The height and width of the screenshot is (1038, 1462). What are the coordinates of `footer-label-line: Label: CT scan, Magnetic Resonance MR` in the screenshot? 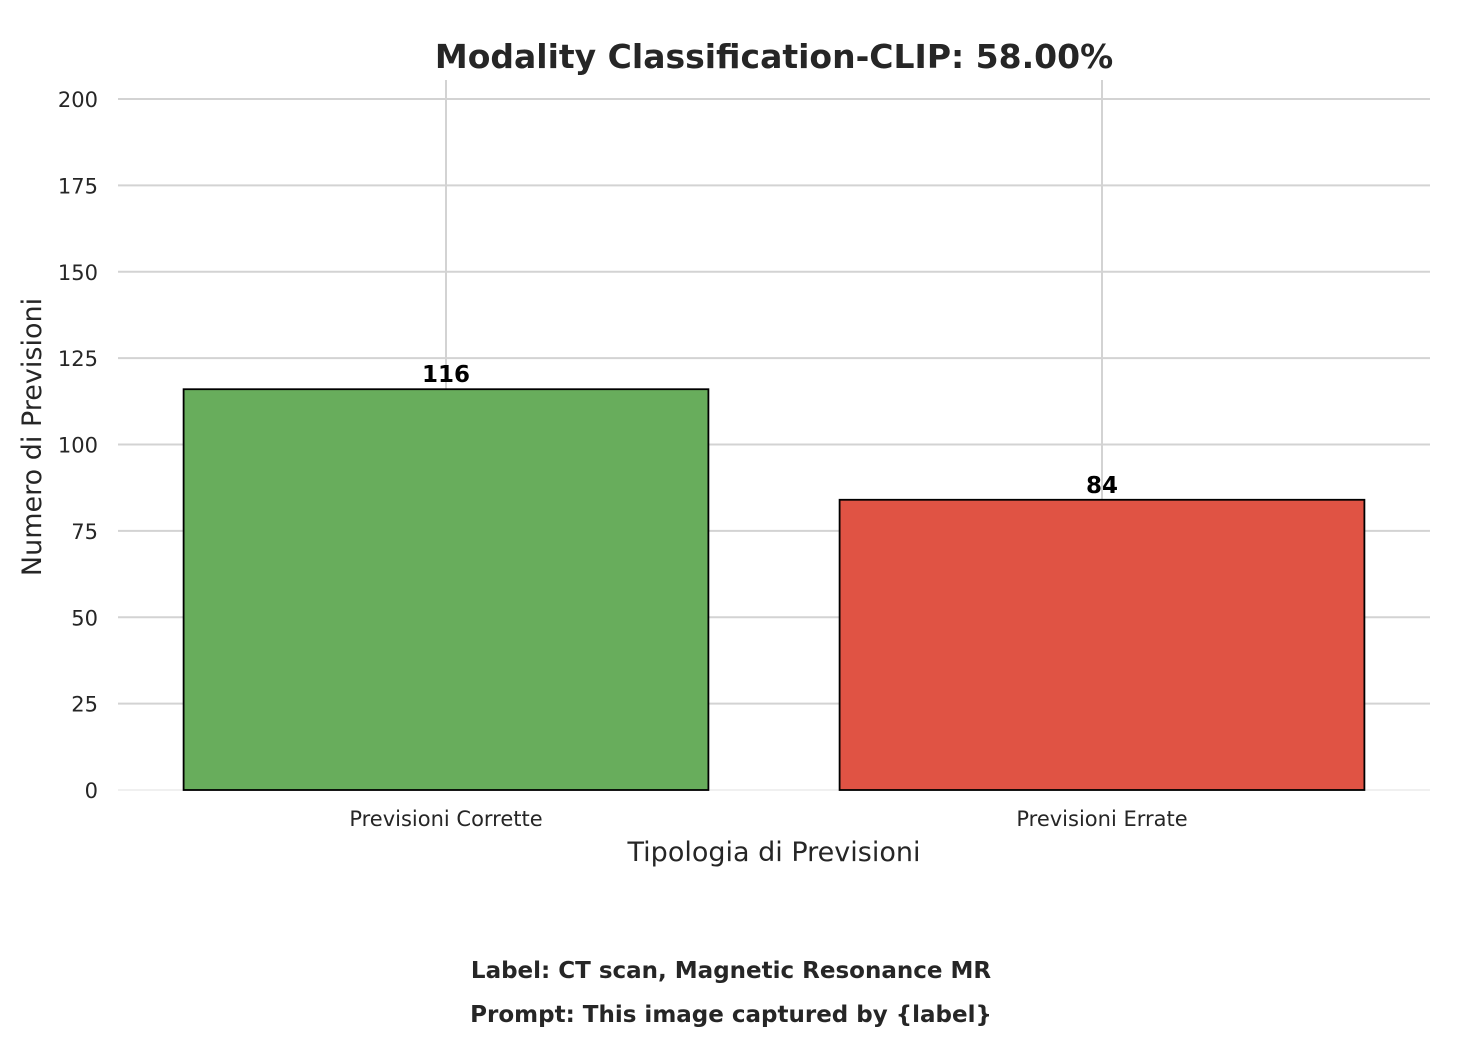 It's located at (731, 971).